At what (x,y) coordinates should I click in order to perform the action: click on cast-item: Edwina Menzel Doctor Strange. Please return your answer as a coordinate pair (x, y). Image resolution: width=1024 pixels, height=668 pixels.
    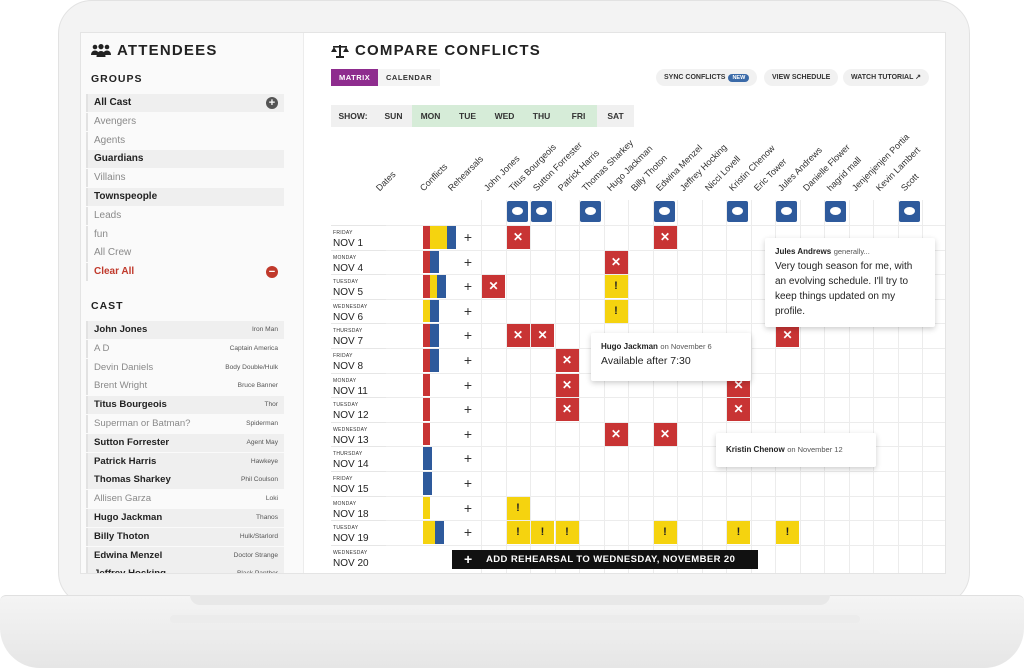
    Looking at the image, I should click on (185, 555).